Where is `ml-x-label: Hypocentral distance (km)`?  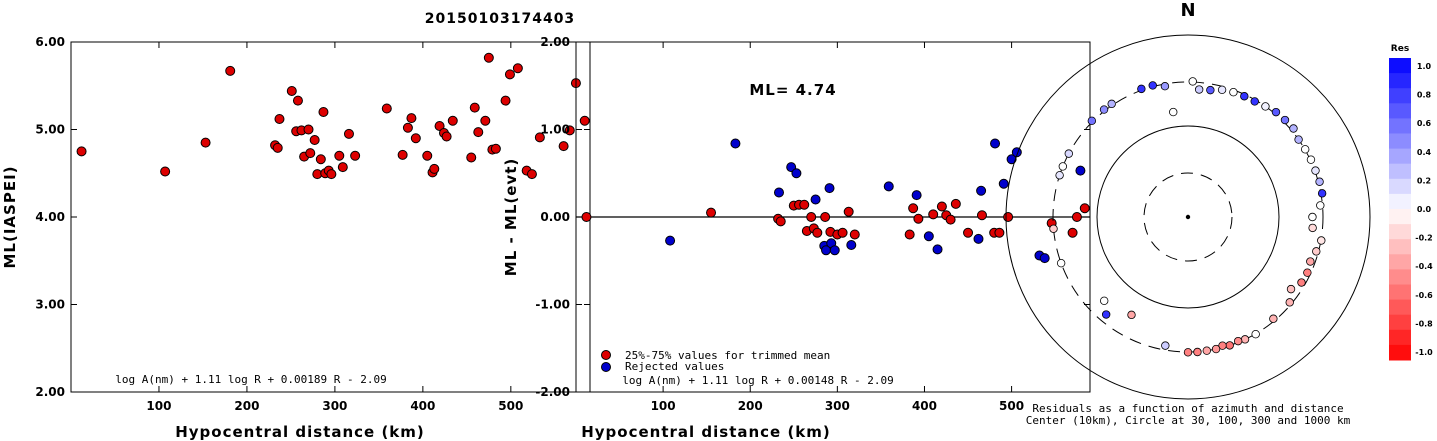
ml-x-label: Hypocentral distance (km) is located at coordinates (300, 432).